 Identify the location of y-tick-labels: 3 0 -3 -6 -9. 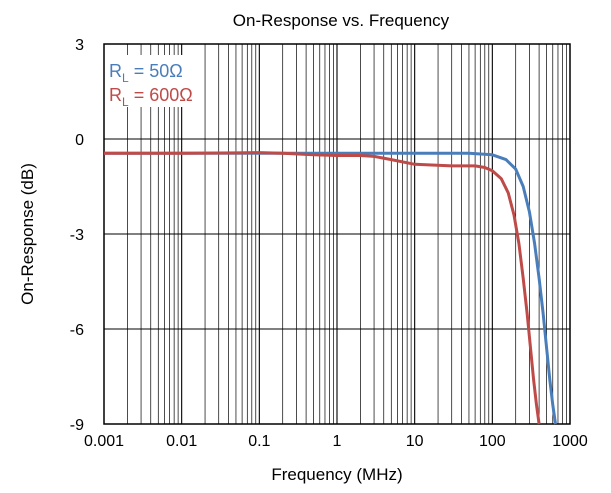
(77, 235).